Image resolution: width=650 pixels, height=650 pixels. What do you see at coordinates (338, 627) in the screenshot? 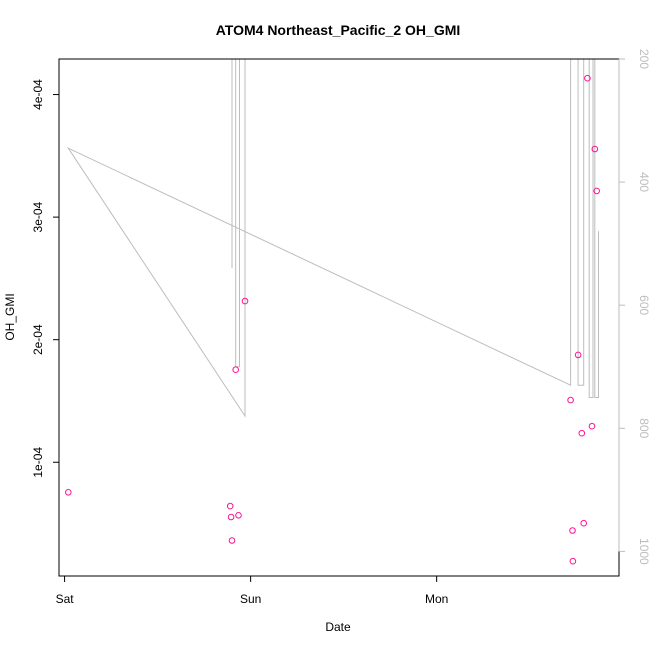
I see `x-axis-title: Date` at bounding box center [338, 627].